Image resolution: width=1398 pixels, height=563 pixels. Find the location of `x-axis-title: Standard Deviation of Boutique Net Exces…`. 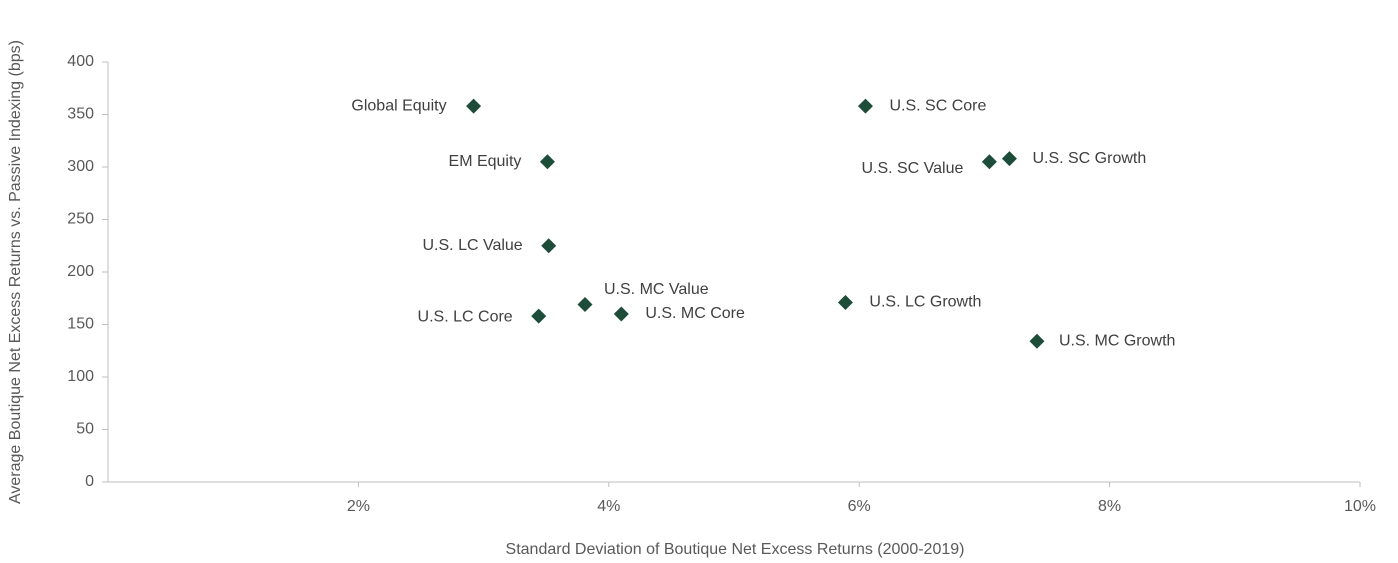

x-axis-title: Standard Deviation of Boutique Net Exces… is located at coordinates (735, 549).